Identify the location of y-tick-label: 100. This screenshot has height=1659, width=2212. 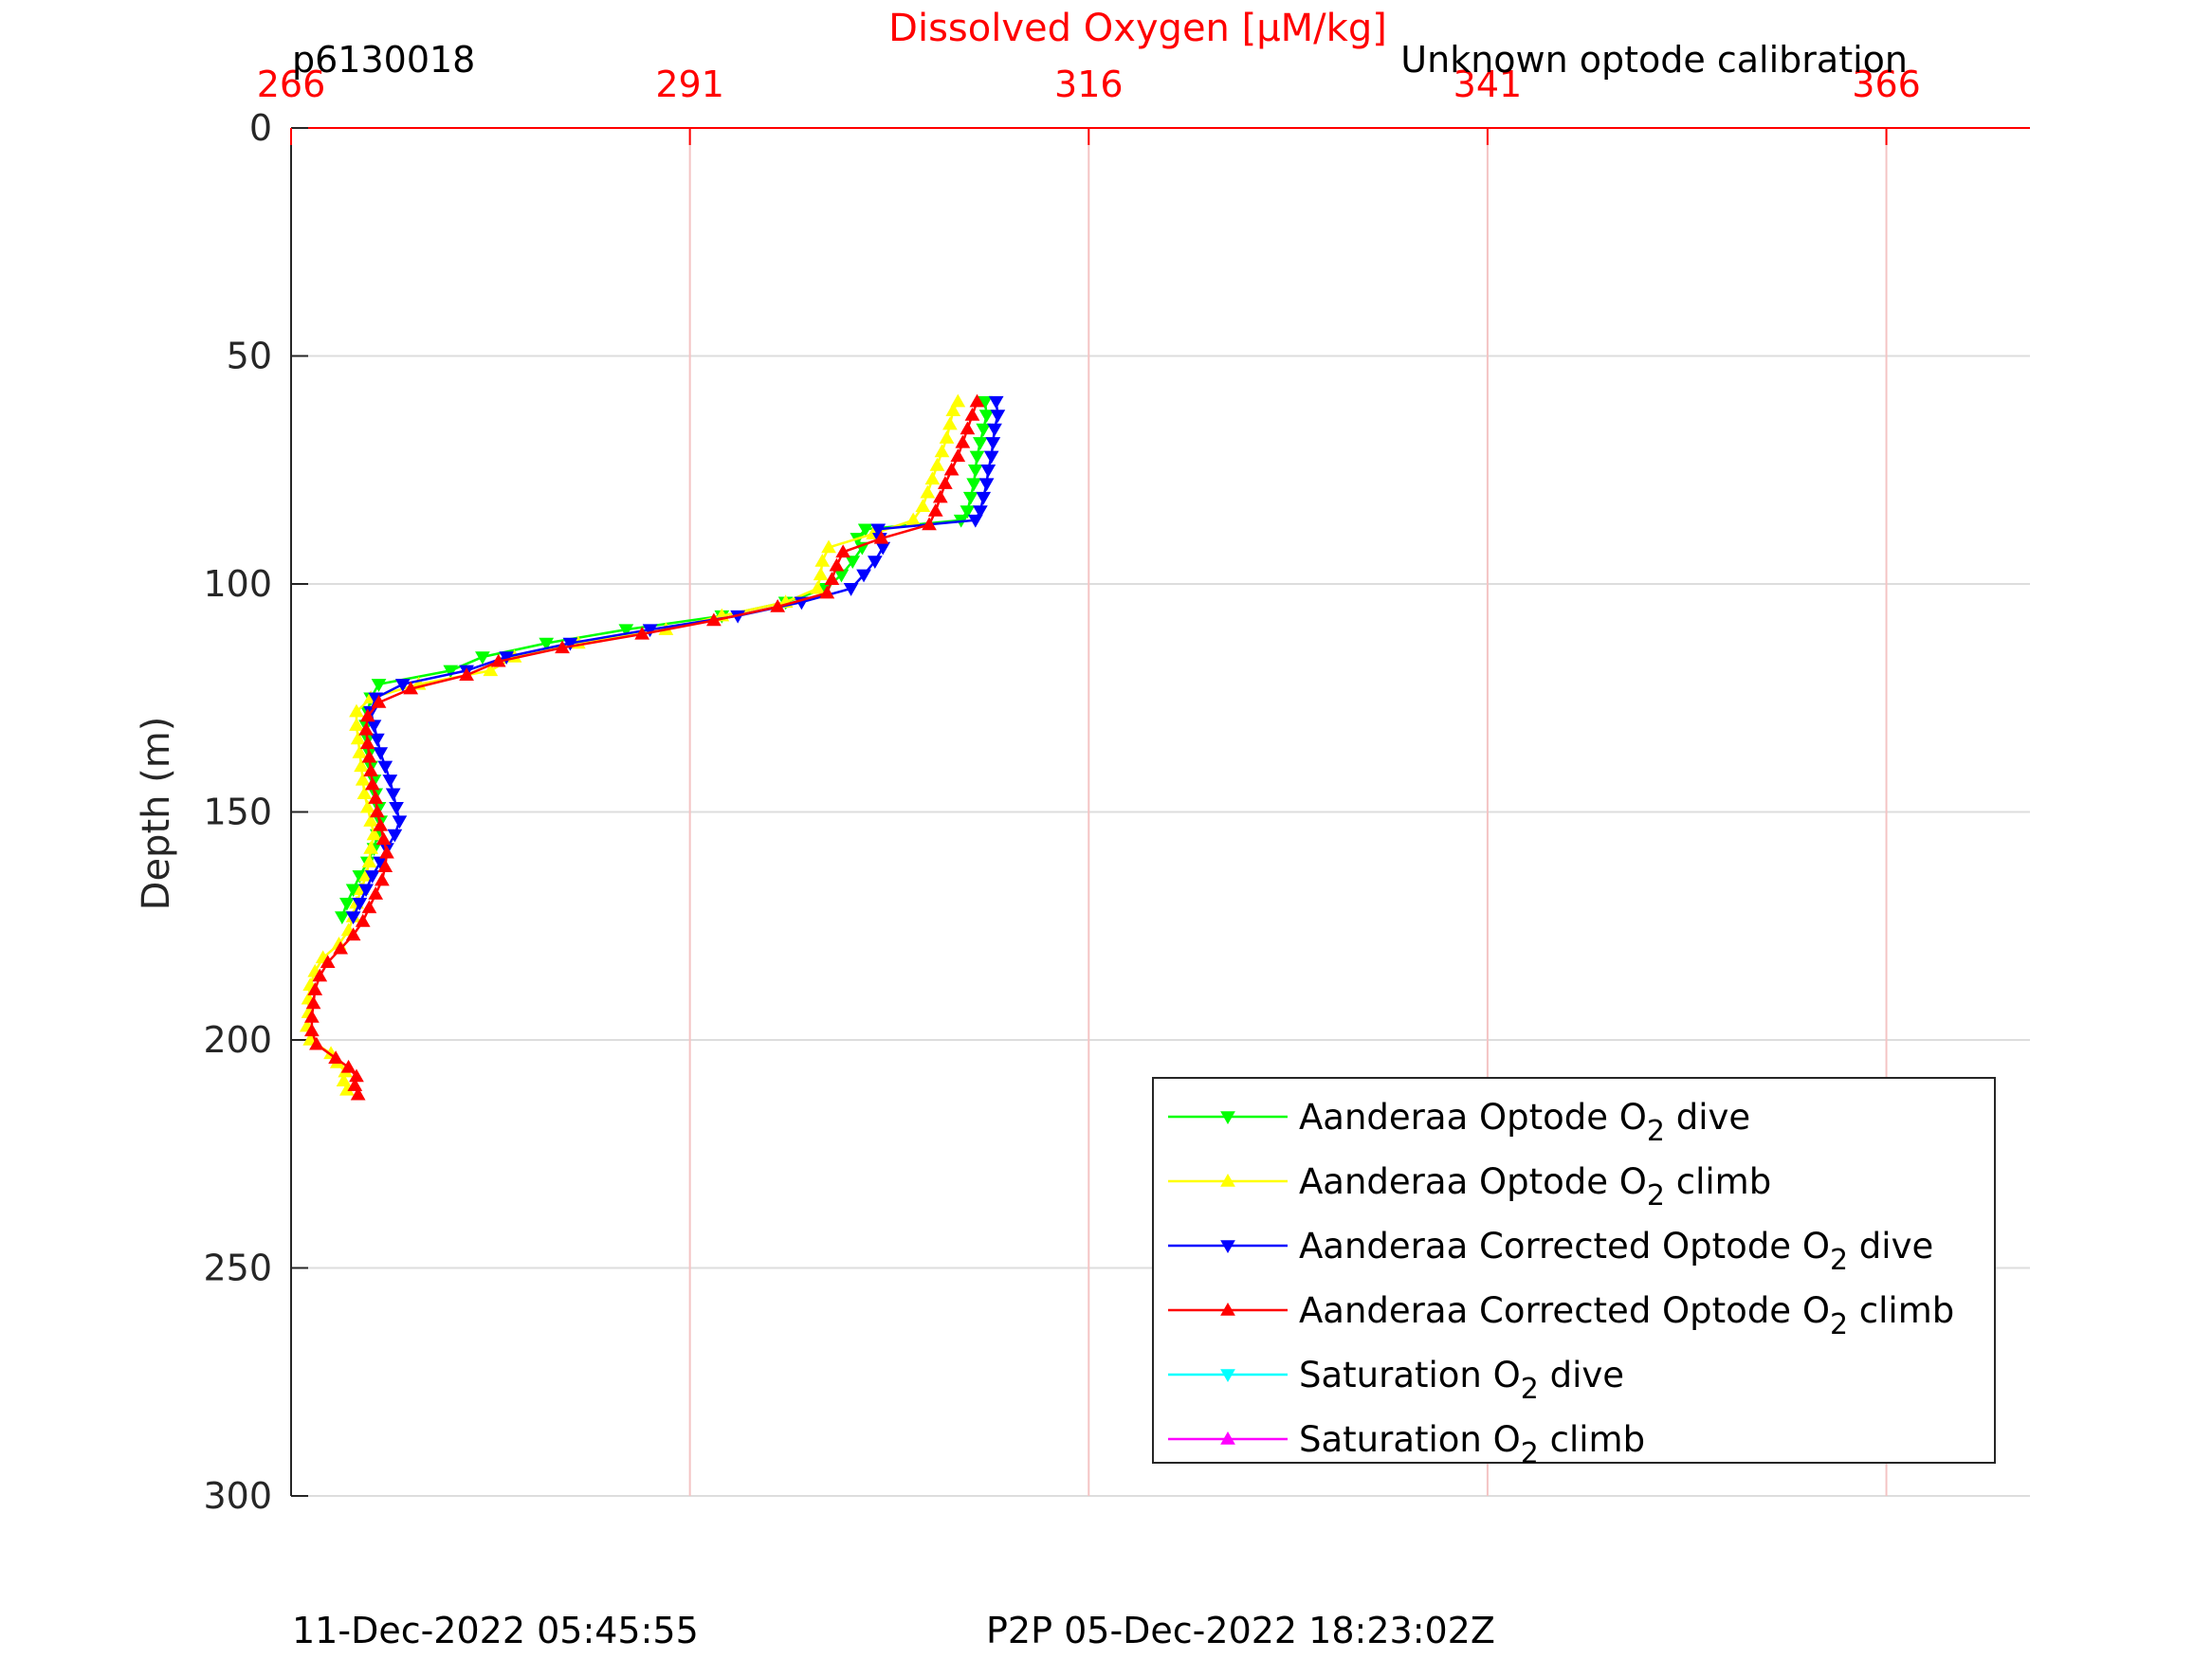
(237, 584).